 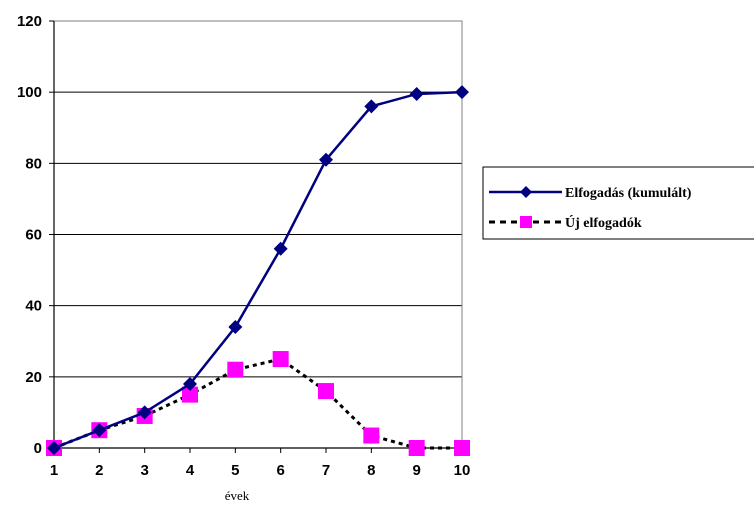 What do you see at coordinates (603, 222) in the screenshot?
I see `legend-label: Új elfogadók` at bounding box center [603, 222].